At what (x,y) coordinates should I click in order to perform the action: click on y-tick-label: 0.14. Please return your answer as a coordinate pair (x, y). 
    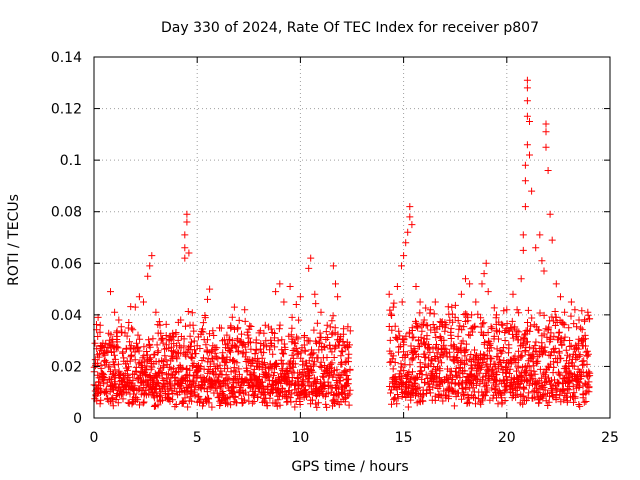
    Looking at the image, I should click on (66, 58).